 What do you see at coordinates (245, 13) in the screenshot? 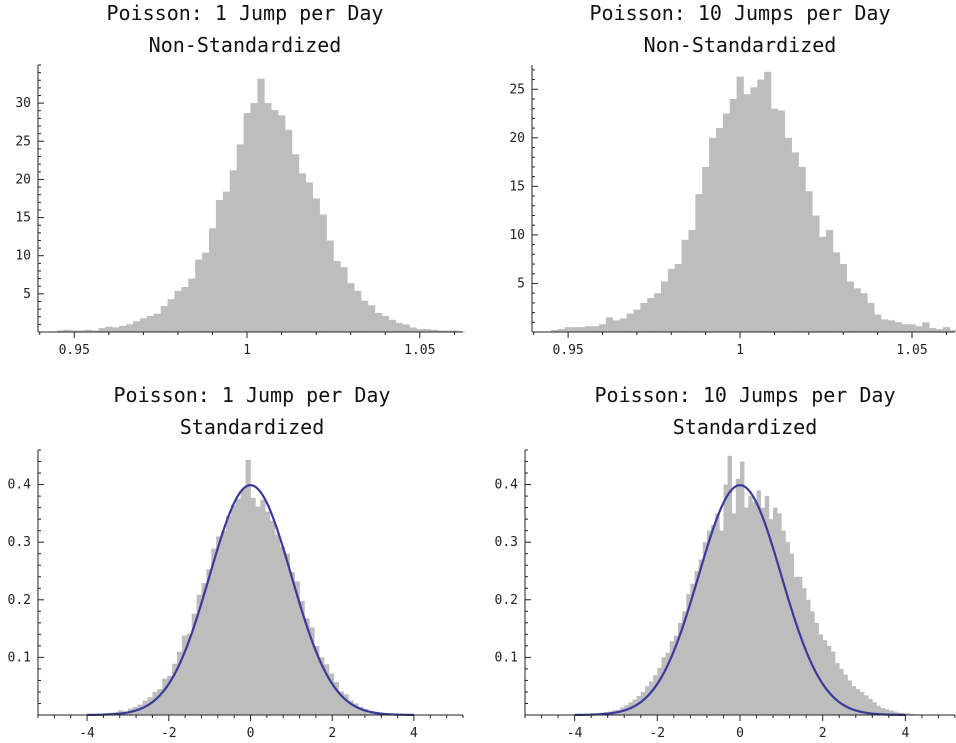
I see `panel-title-line-1: Poisson: 1 Jump per Day` at bounding box center [245, 13].